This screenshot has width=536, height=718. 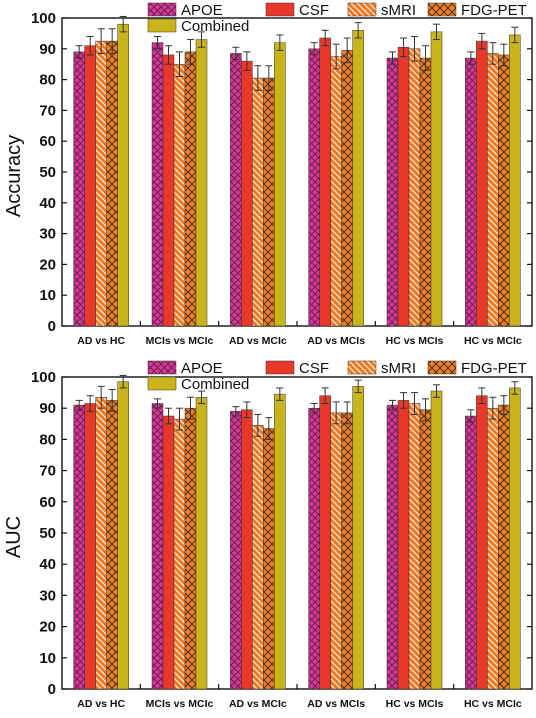 I want to click on y-tick-label: 10, so click(x=47, y=295).